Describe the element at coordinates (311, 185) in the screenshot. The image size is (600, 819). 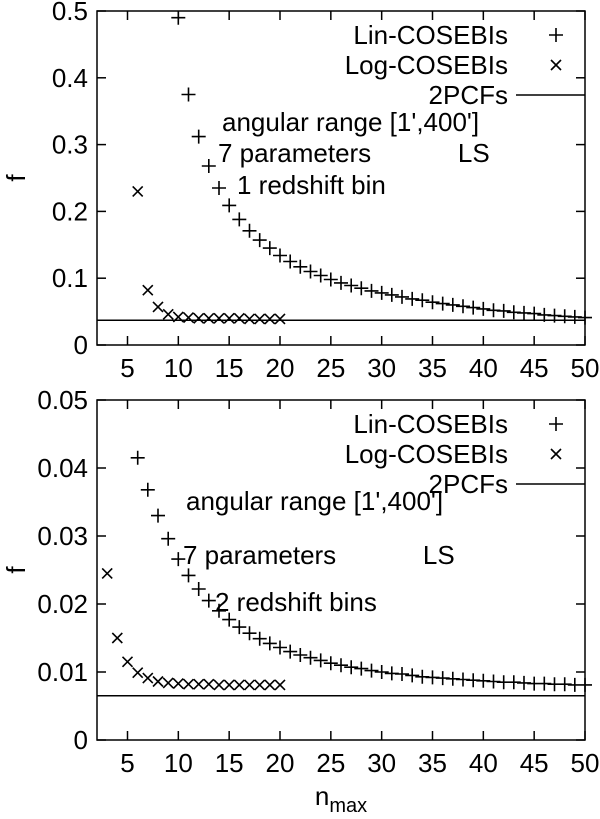
I see `annotation-text: 1 redshift bin` at that location.